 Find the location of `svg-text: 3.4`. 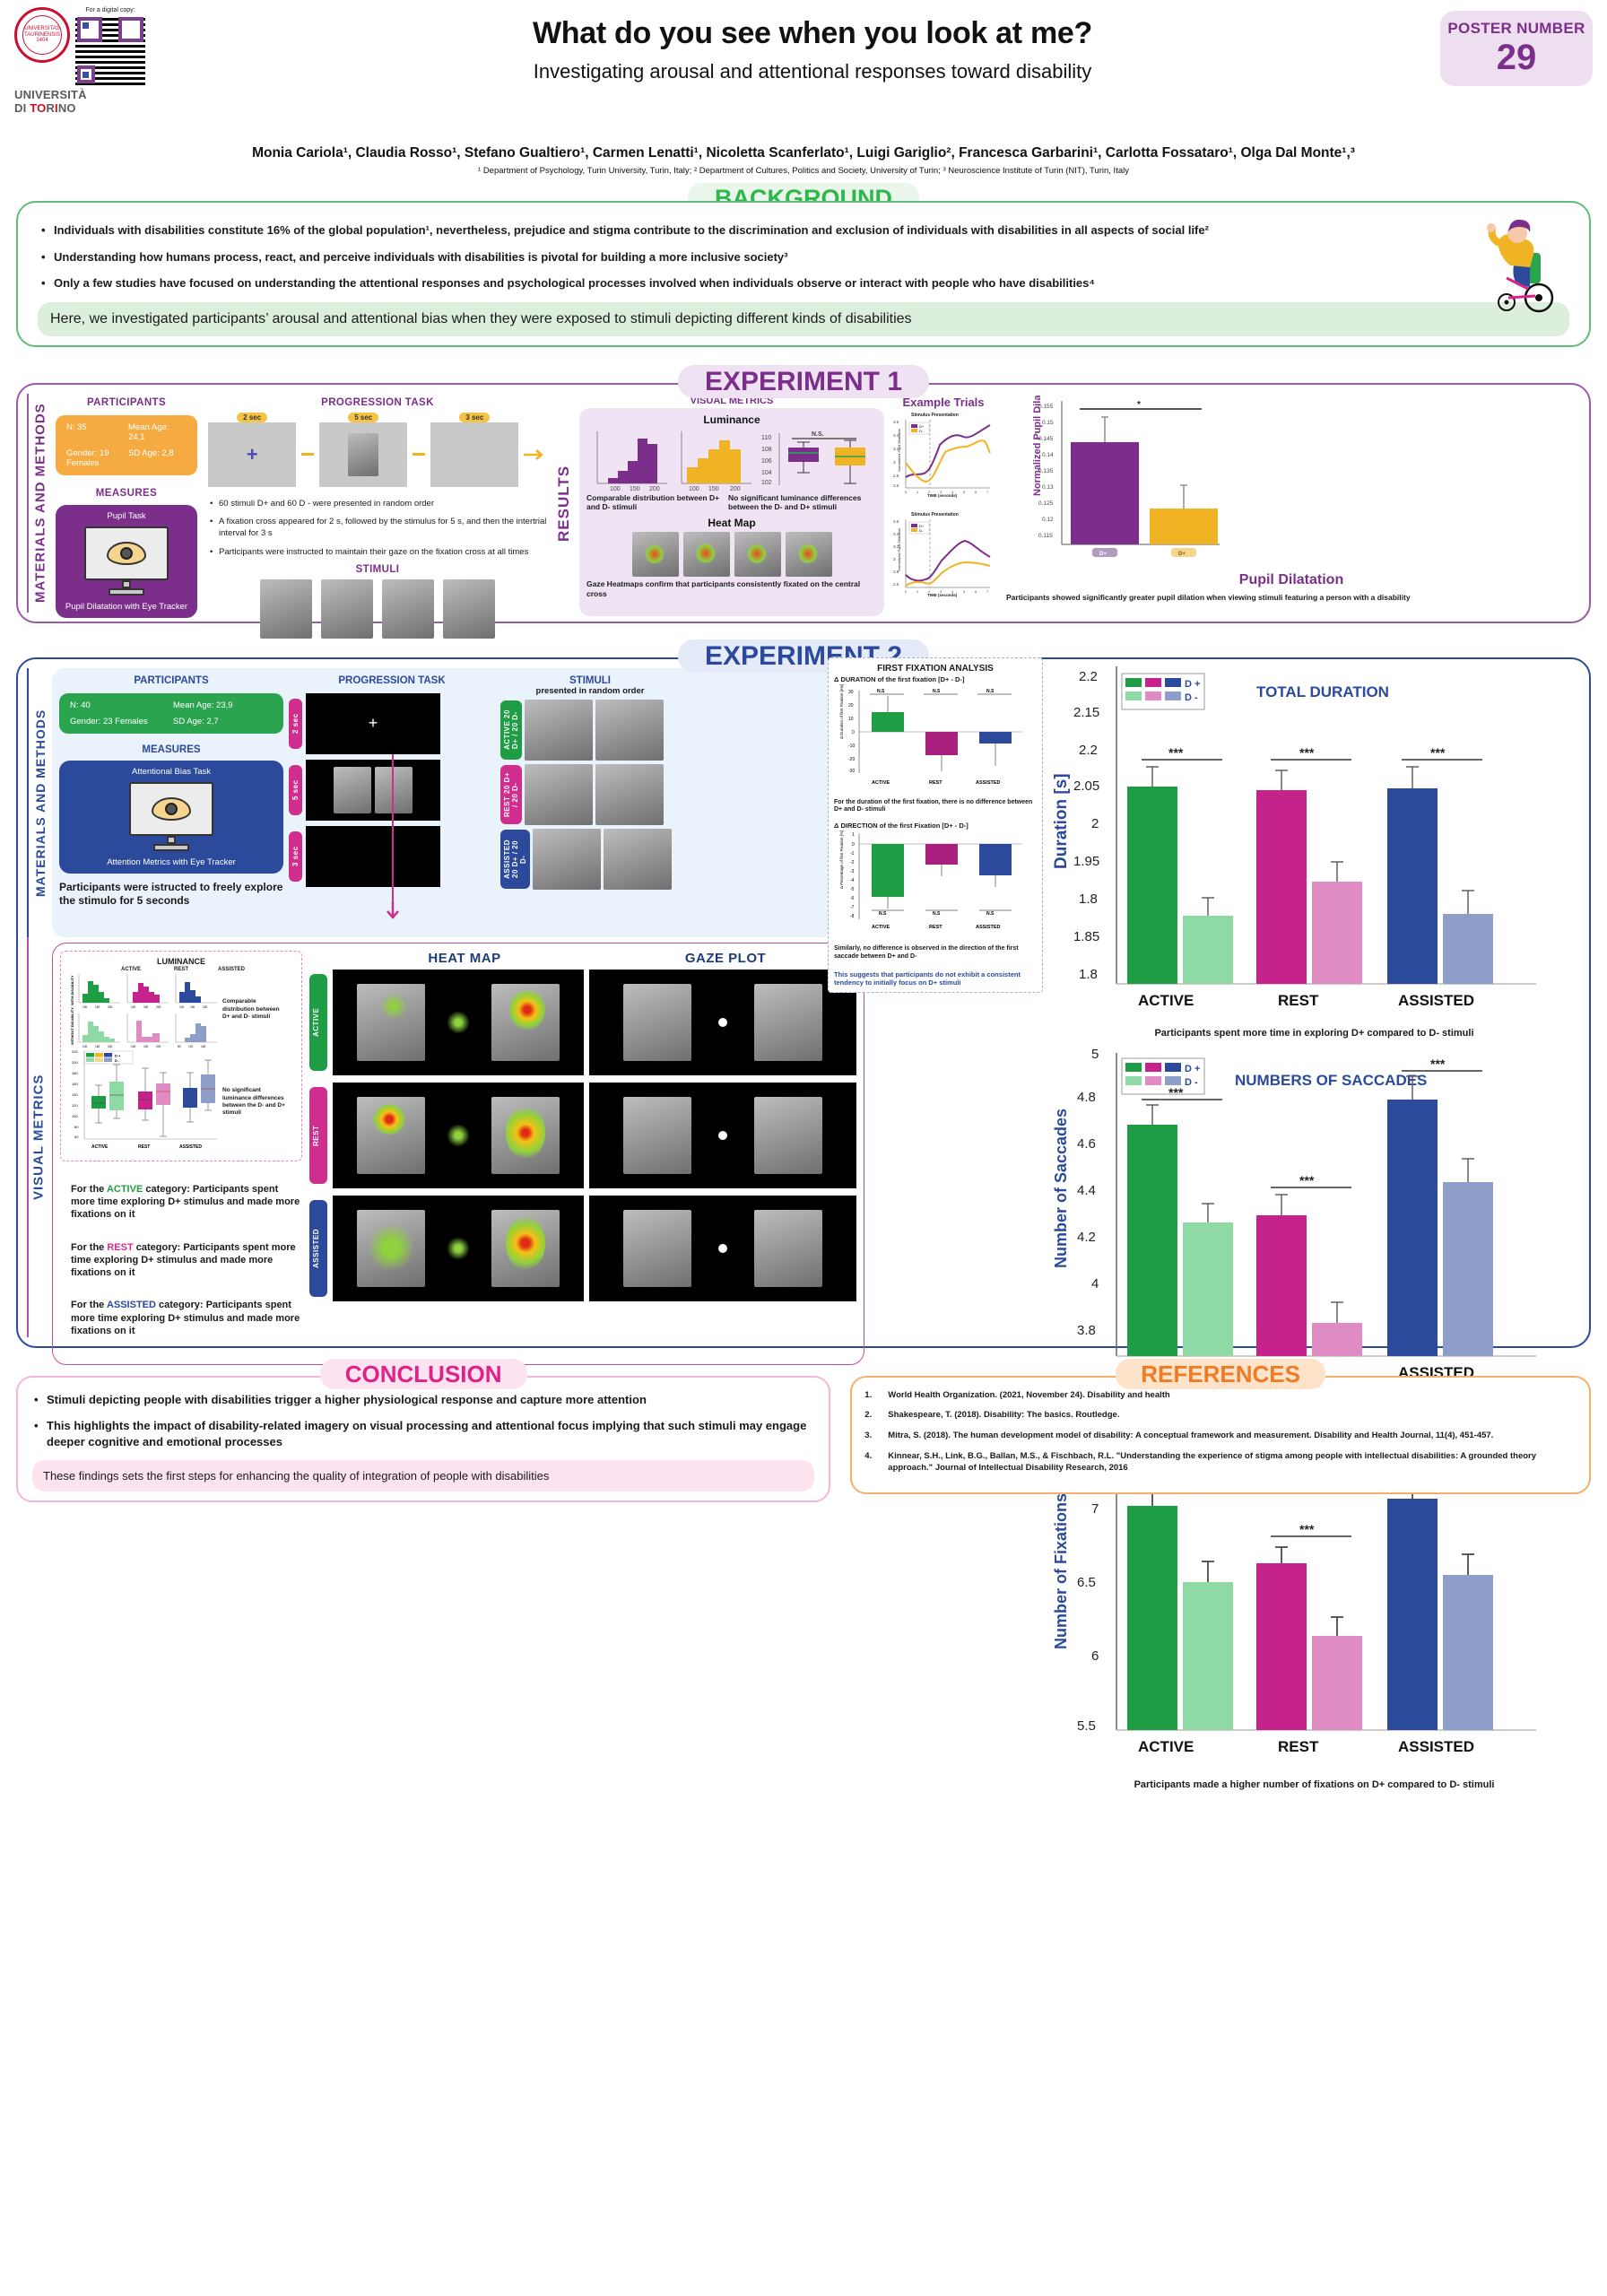

svg-text: 3.4 is located at coordinates (896, 435).